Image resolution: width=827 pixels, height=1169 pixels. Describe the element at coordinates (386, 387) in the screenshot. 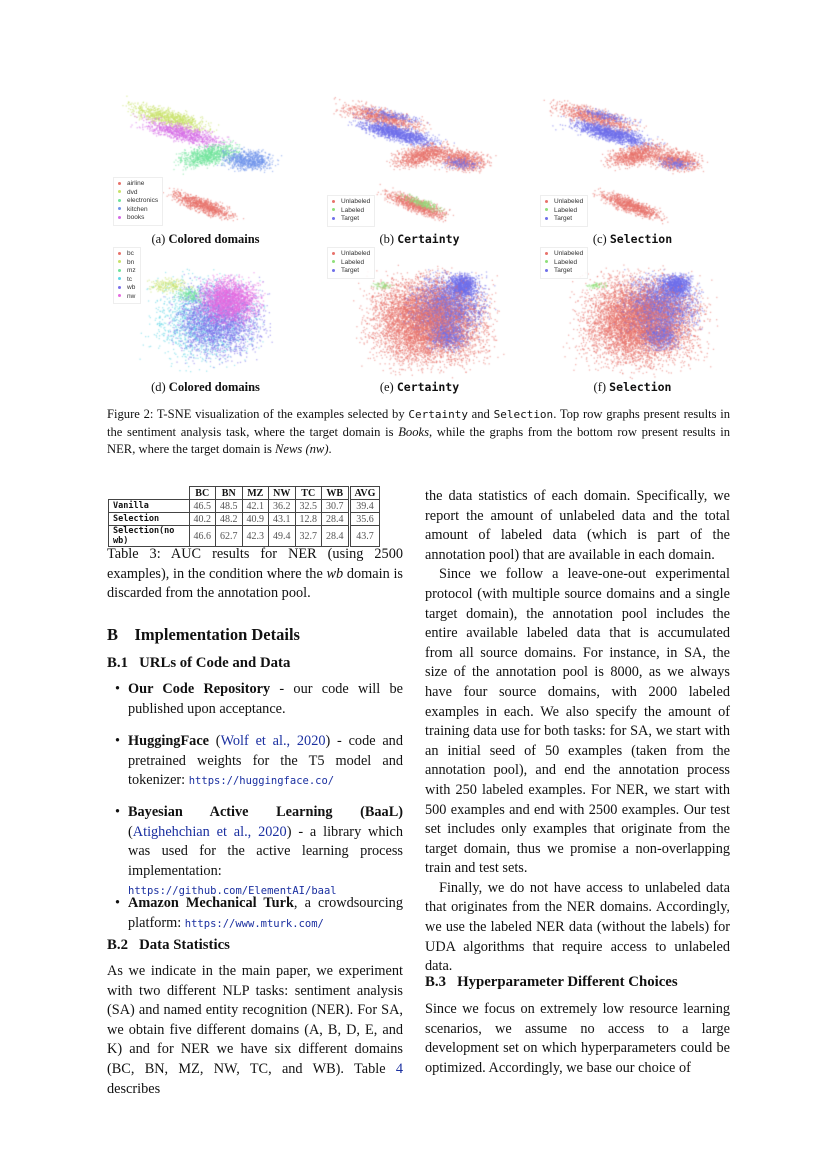

I see `subfigure-label: (e)` at that location.